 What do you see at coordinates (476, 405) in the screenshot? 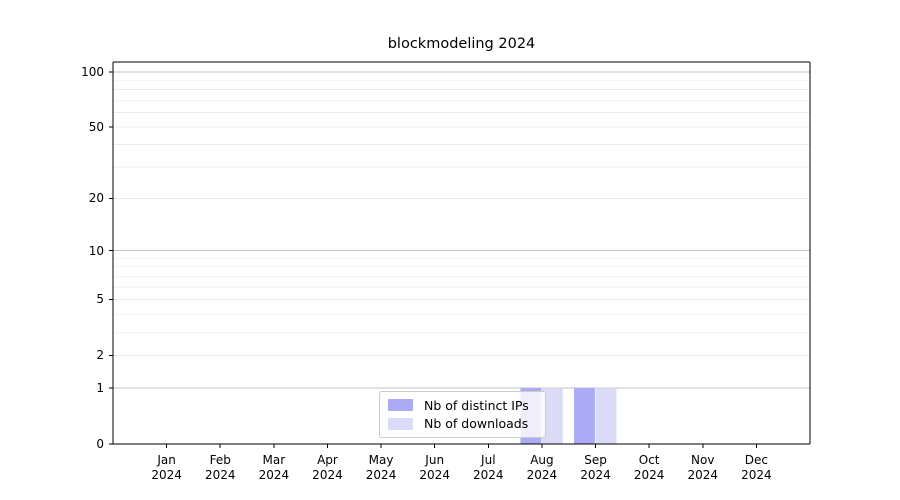
I see `legend-label-distinct-ips: Nb of distinct IPs` at bounding box center [476, 405].